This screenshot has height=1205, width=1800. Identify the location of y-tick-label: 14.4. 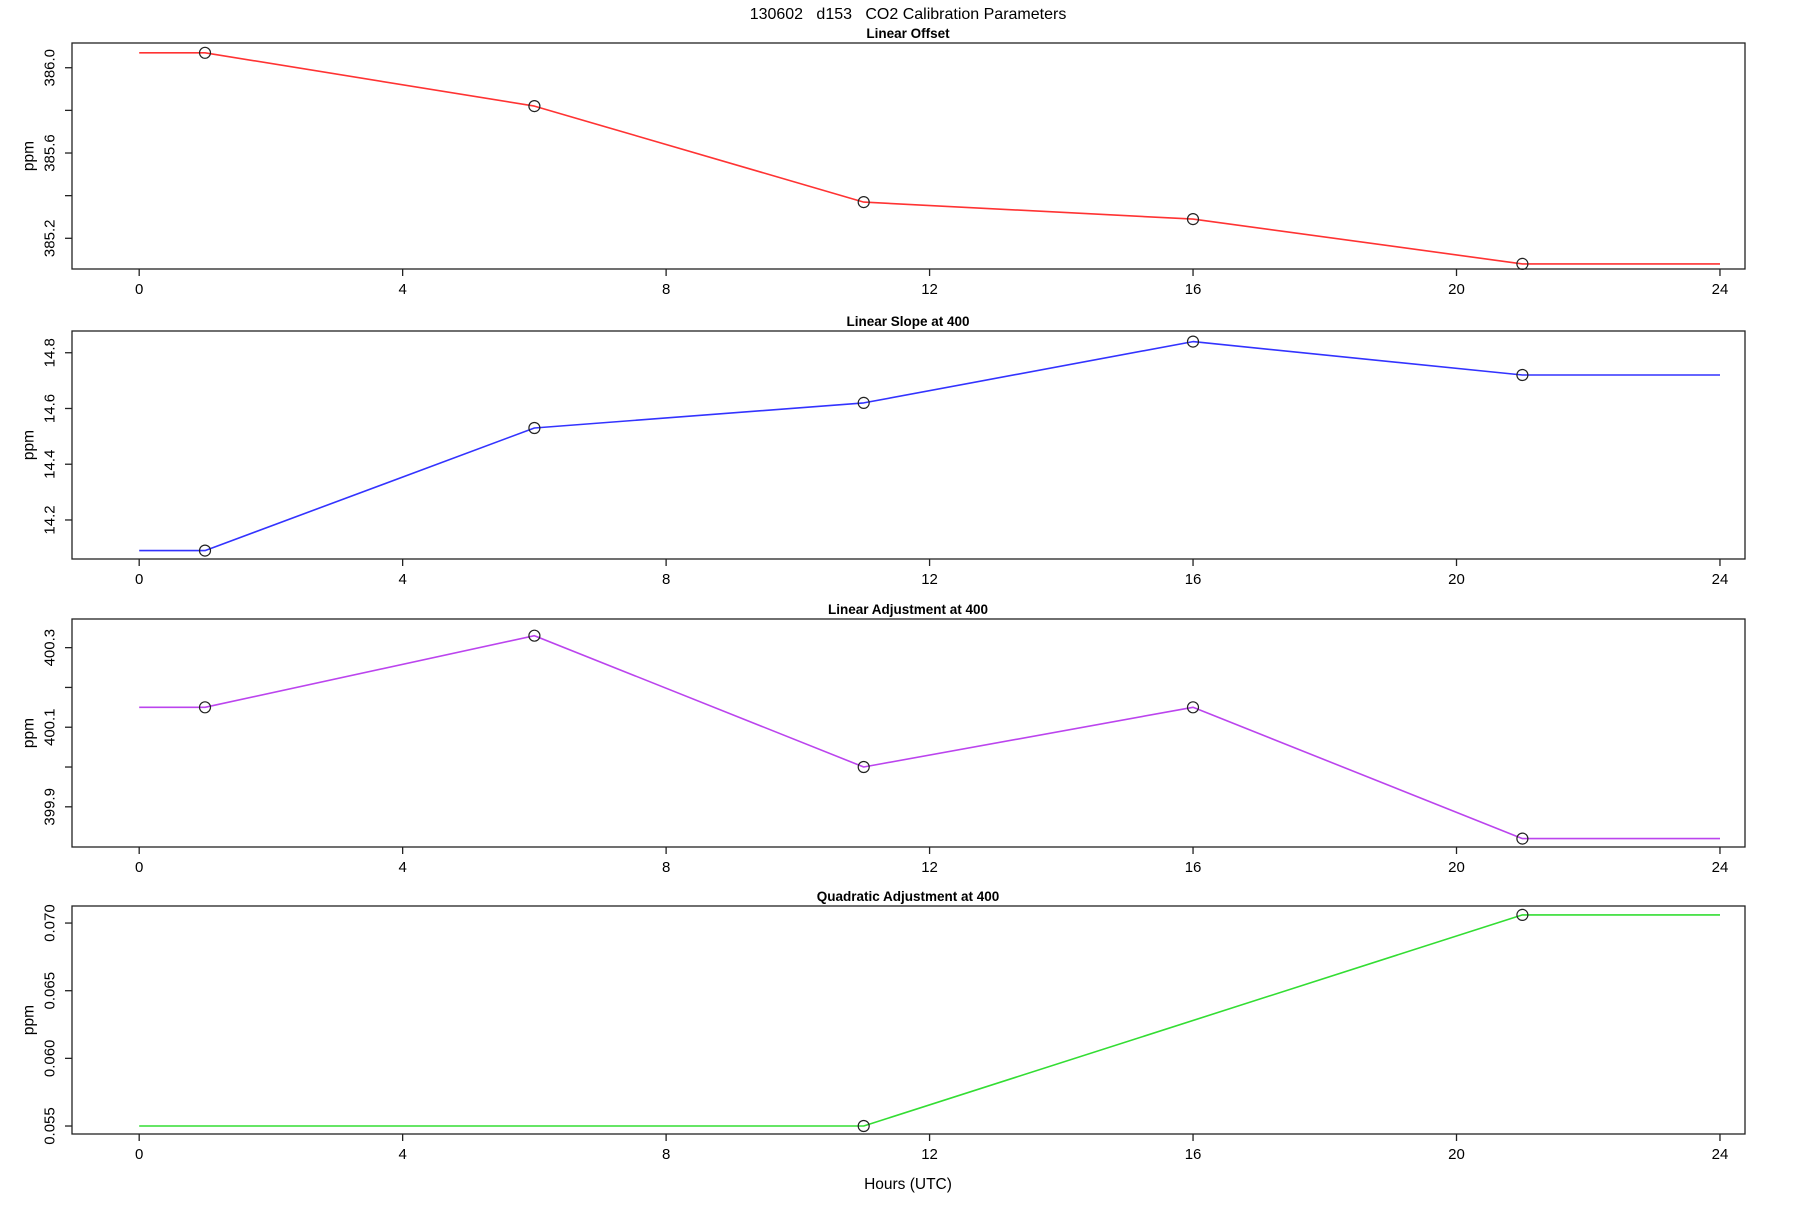
(50, 464).